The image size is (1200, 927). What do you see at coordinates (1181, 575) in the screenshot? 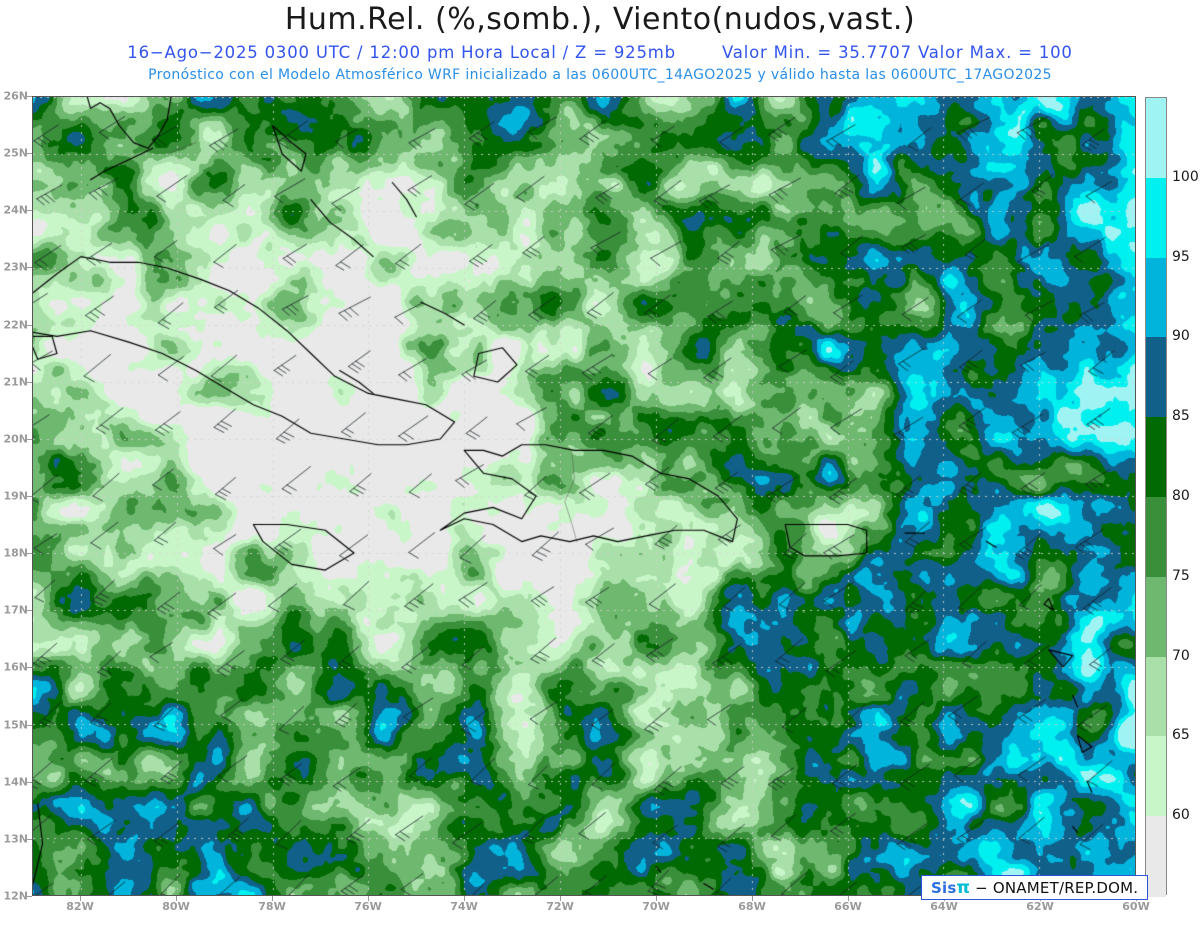
I see `colorbar-tick-label: 75` at bounding box center [1181, 575].